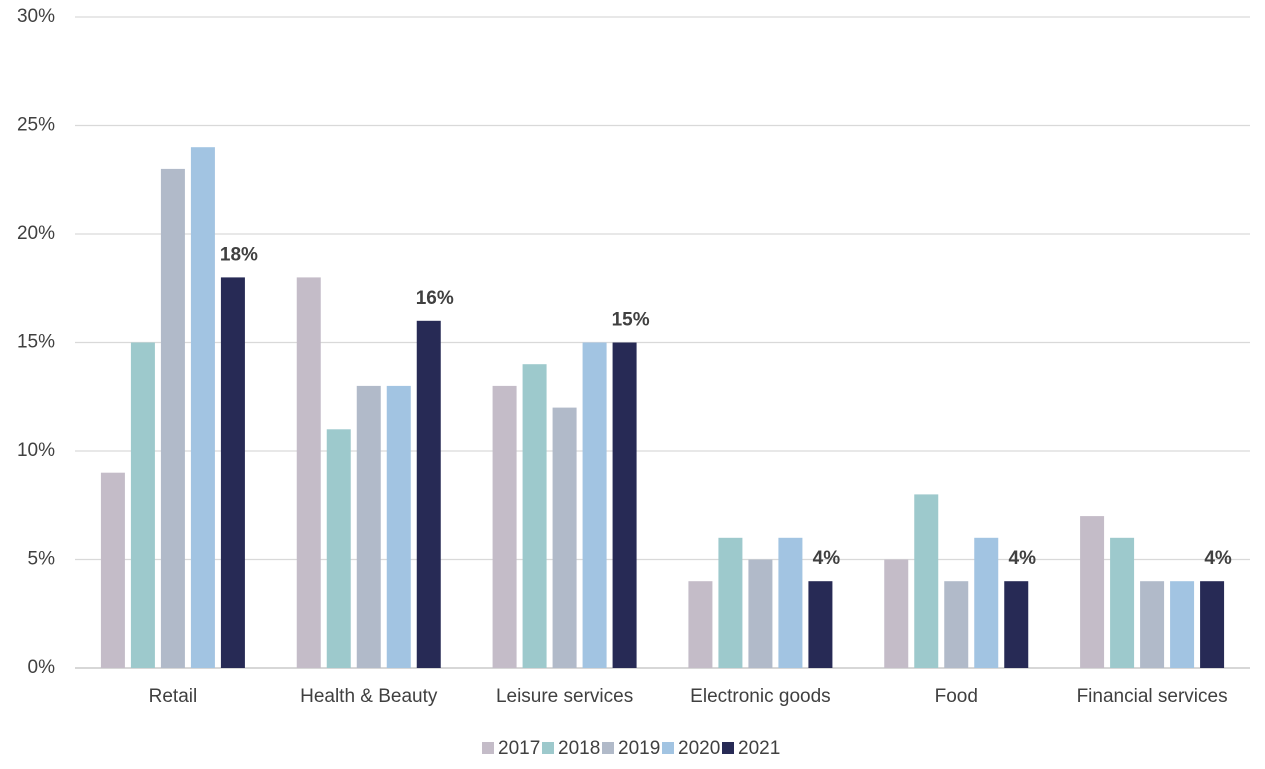 This screenshot has width=1265, height=769. I want to click on legend-label: 2018, so click(579, 748).